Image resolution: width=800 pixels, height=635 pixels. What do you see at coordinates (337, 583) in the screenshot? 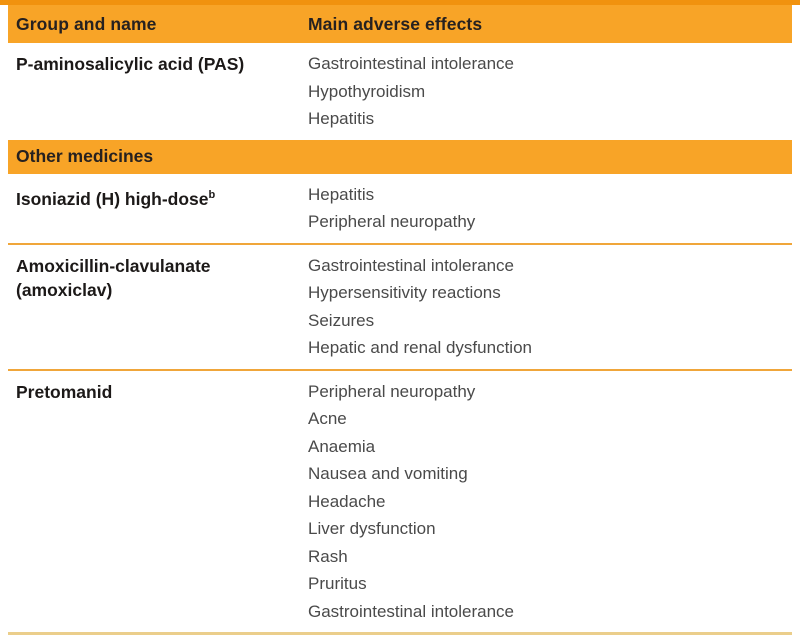
I see `adverse-effect-item: Pruritus` at bounding box center [337, 583].